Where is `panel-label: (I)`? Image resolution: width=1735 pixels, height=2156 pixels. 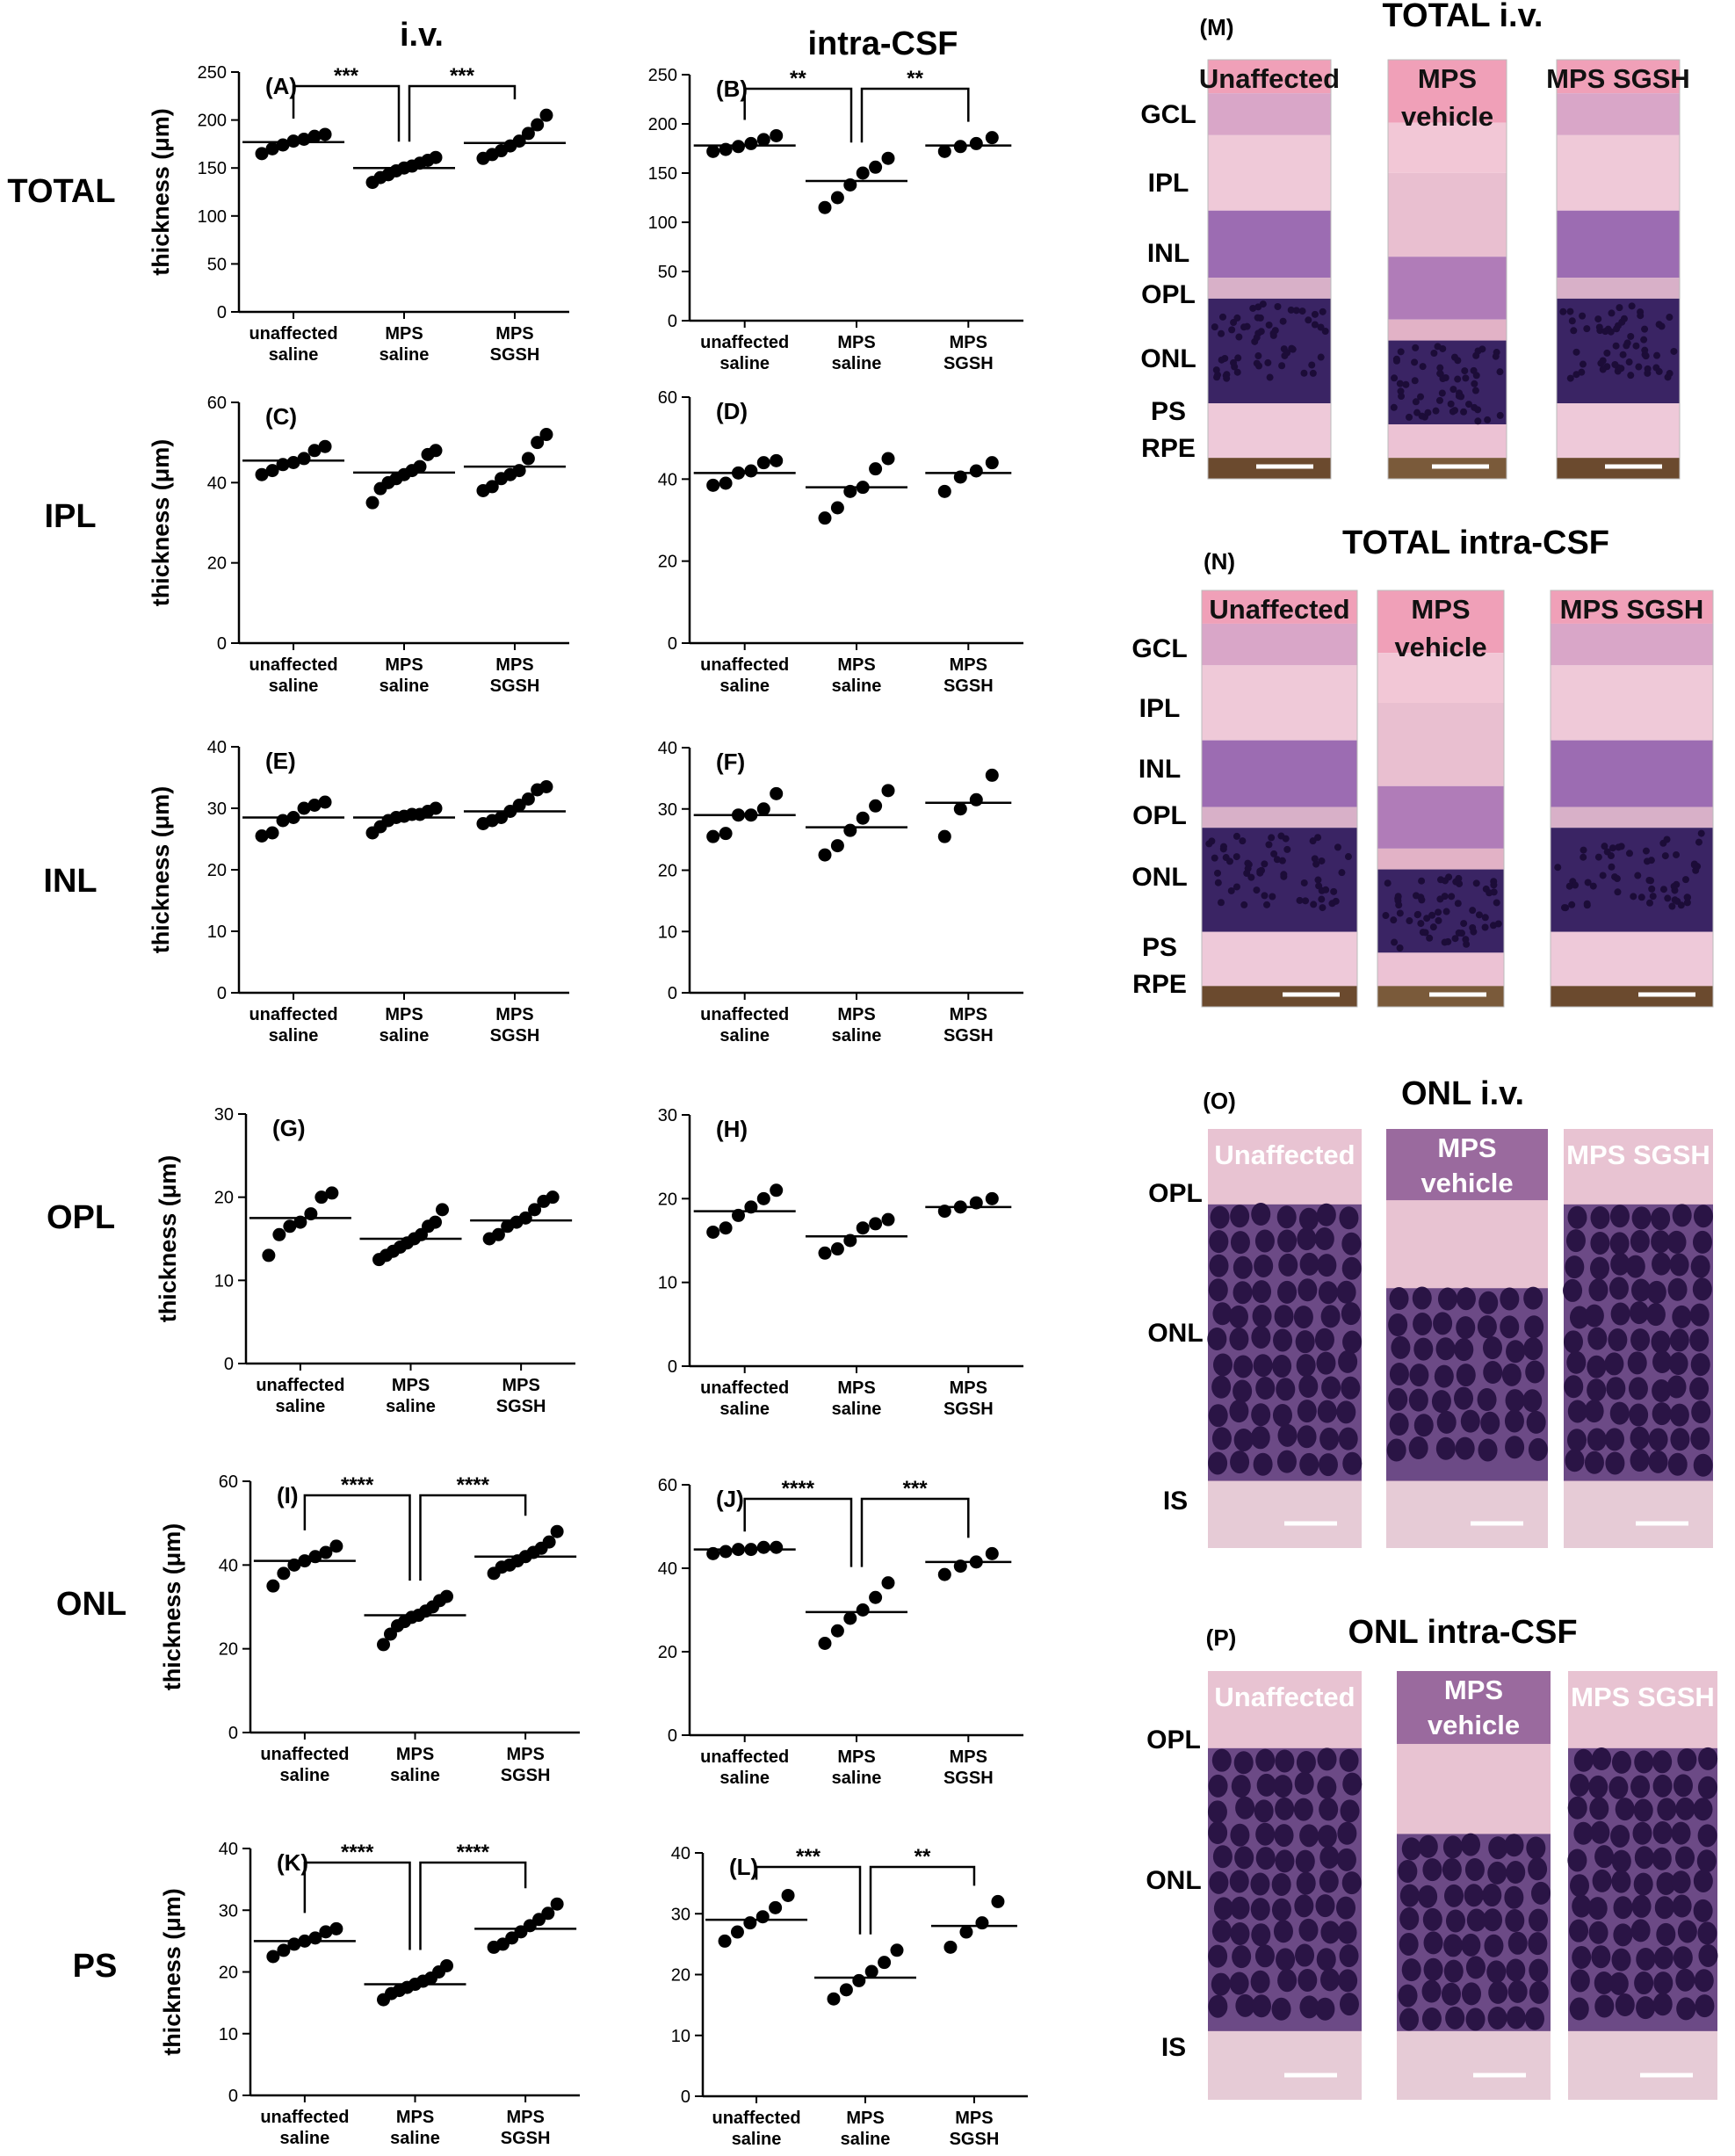 panel-label: (I) is located at coordinates (288, 1495).